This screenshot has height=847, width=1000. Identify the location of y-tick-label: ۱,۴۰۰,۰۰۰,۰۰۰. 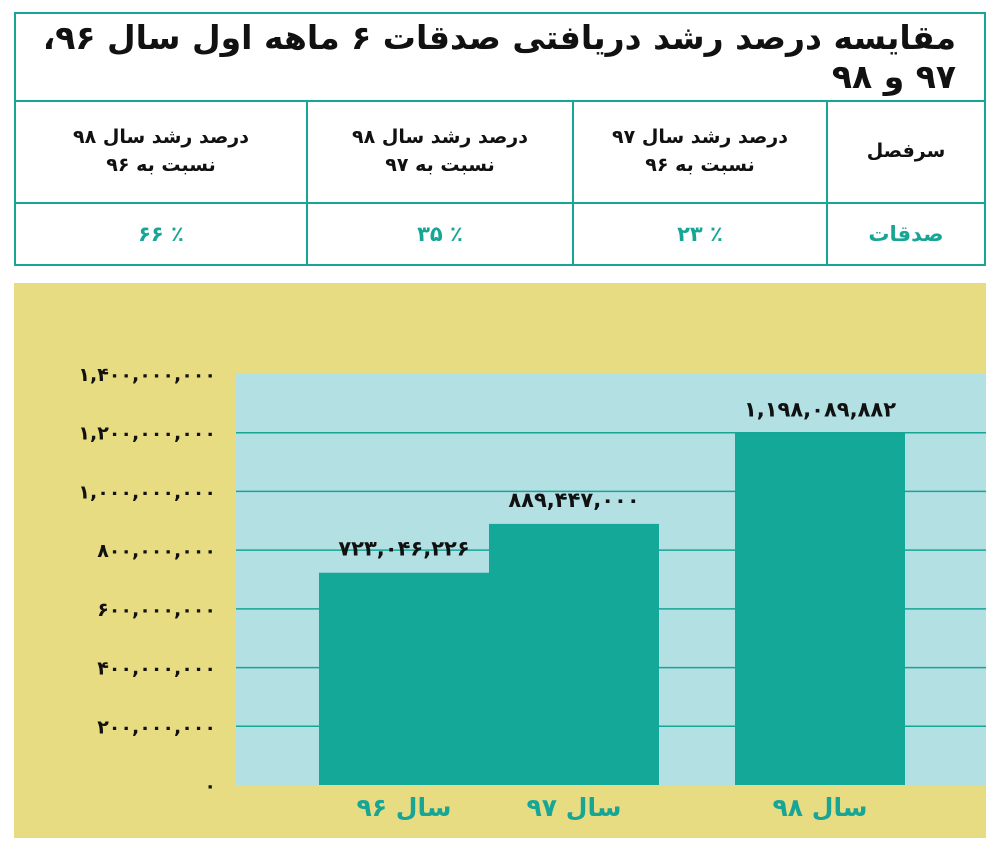
(147, 375).